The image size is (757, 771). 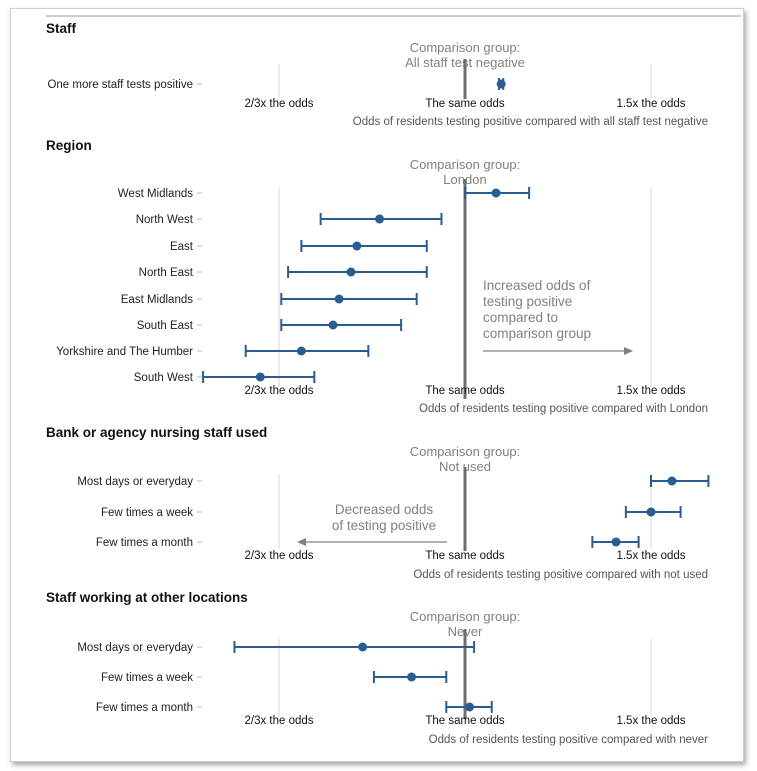 What do you see at coordinates (520, 317) in the screenshot?
I see `panel-2-annotation-line-3: compared to` at bounding box center [520, 317].